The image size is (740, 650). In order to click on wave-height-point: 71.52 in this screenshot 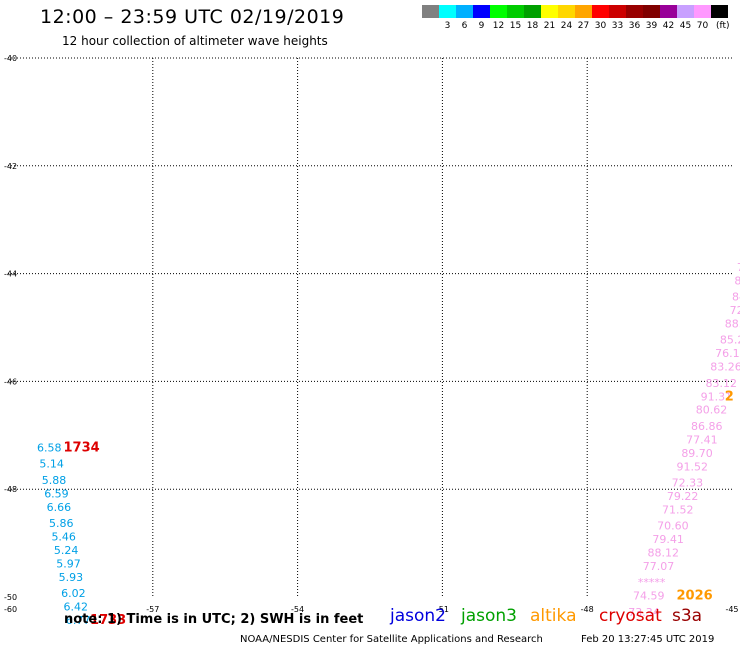, I will do `click(678, 509)`.